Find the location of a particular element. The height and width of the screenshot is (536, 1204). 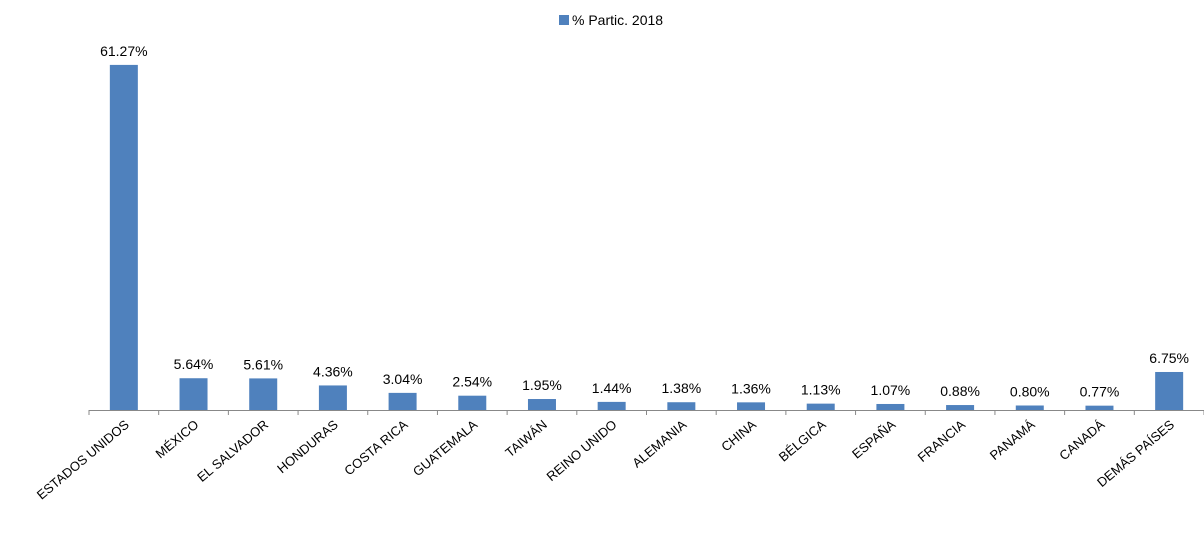

x-tick-label: REINO UNIDO is located at coordinates (582, 450).